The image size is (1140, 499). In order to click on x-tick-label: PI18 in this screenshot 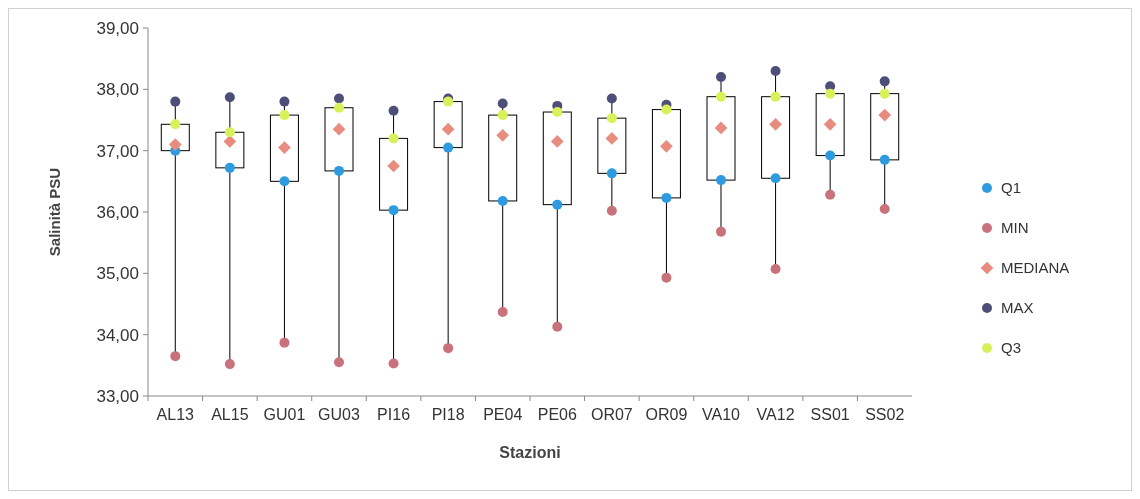, I will do `click(448, 414)`.